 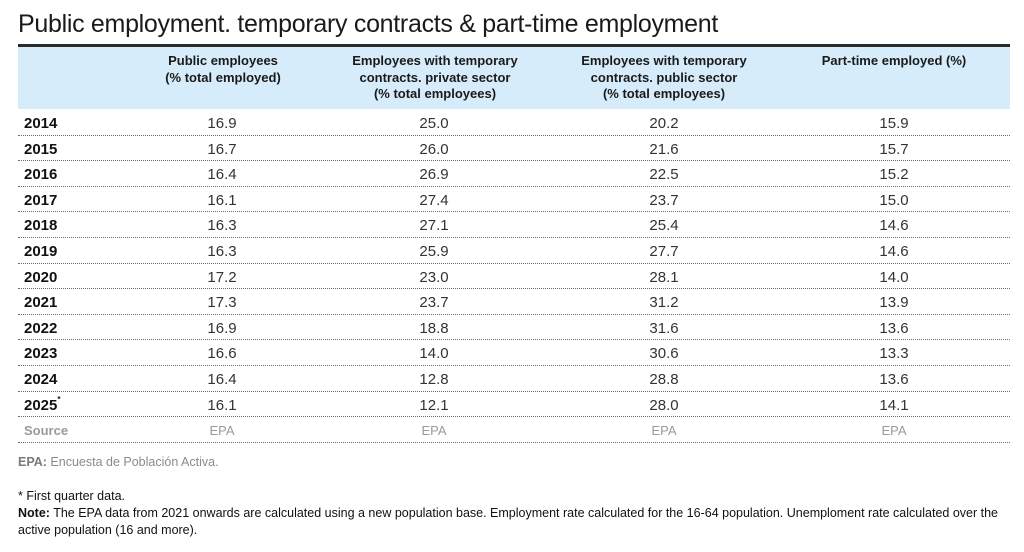 I want to click on table-cell: 20.2, so click(x=664, y=123).